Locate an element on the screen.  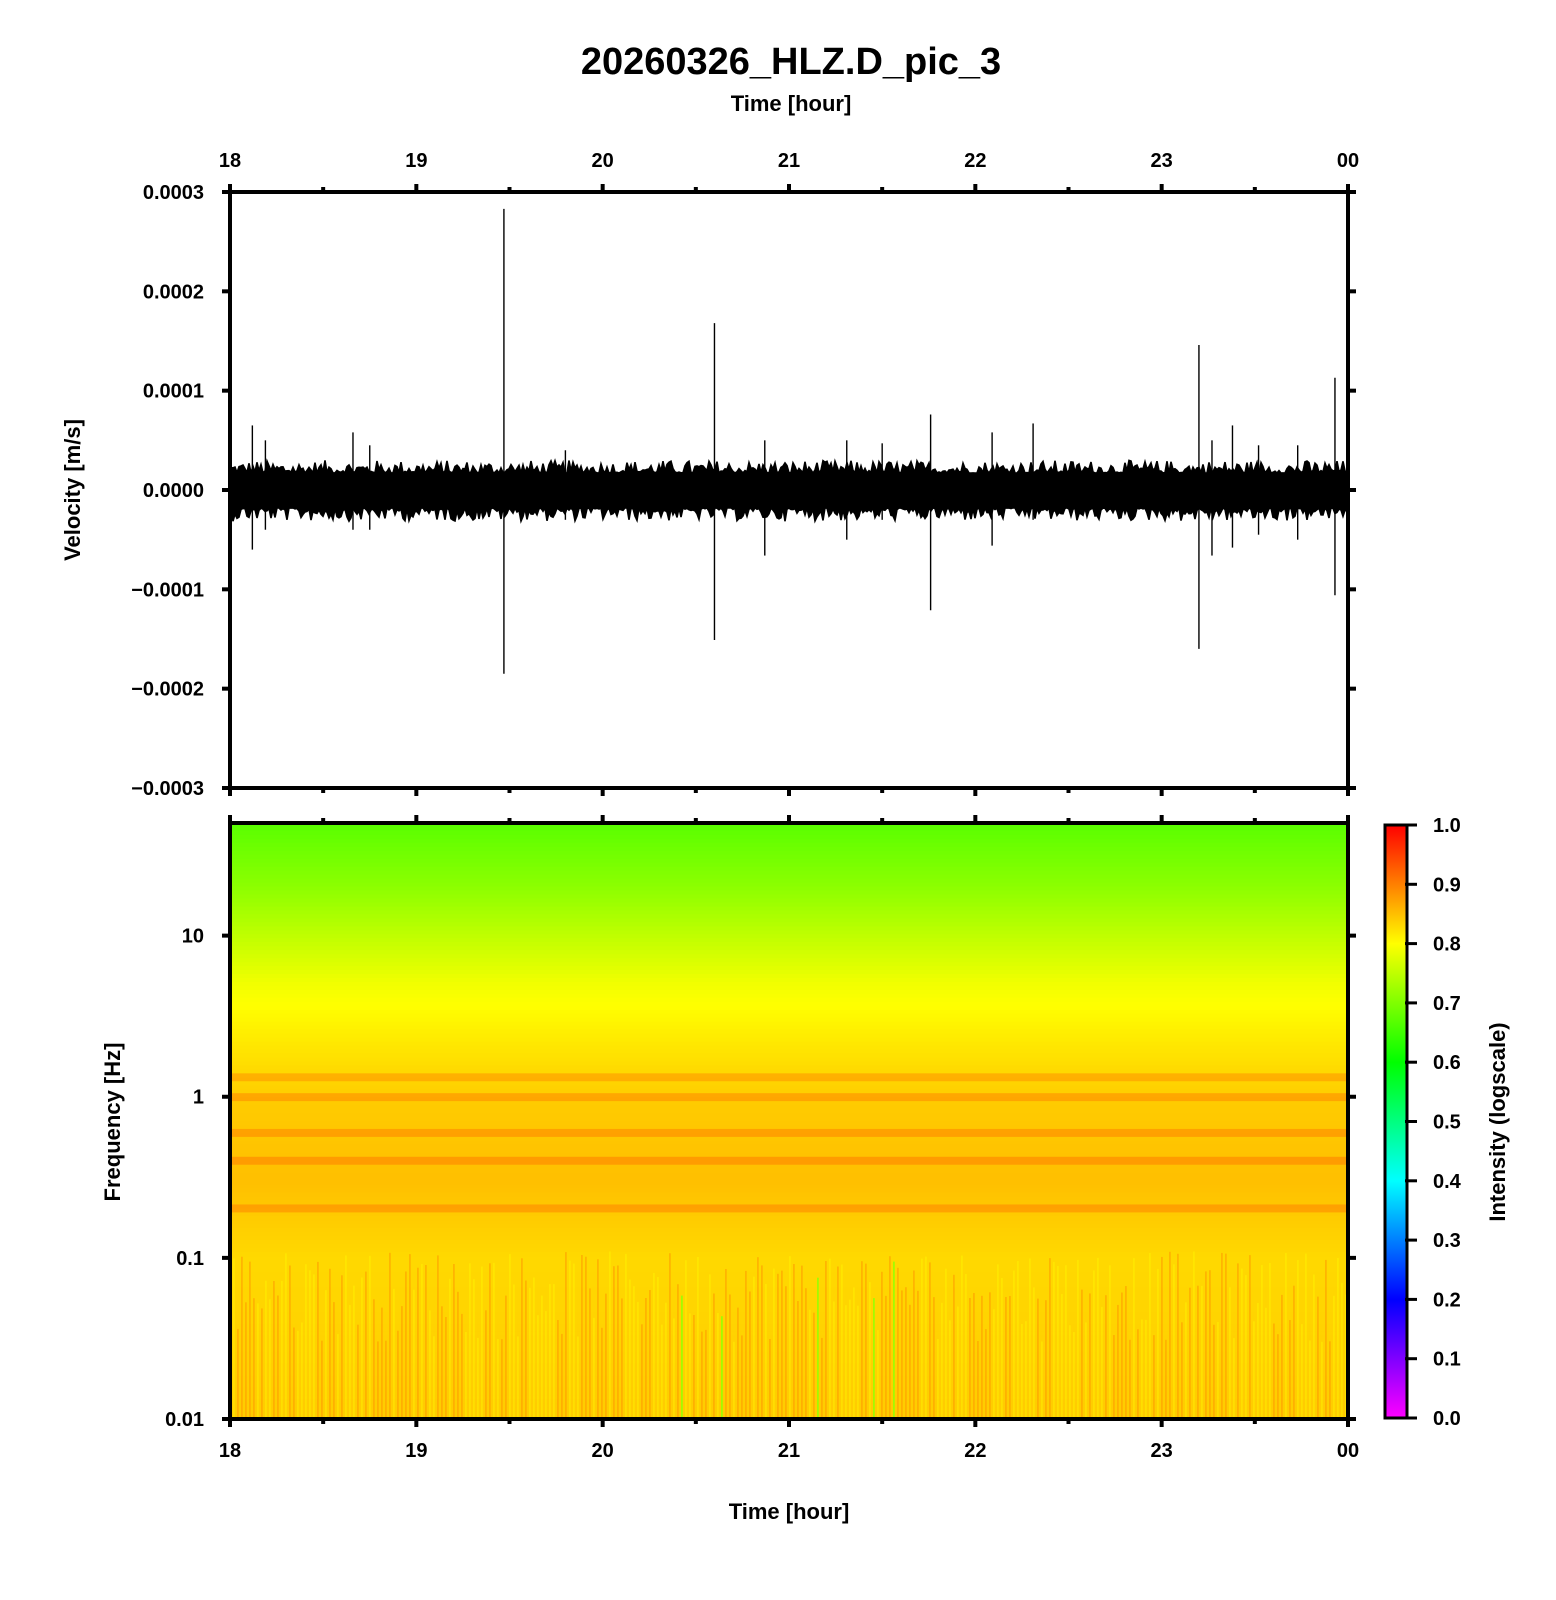
seismogram-y-tick-label: 0.0001 is located at coordinates (173, 392).